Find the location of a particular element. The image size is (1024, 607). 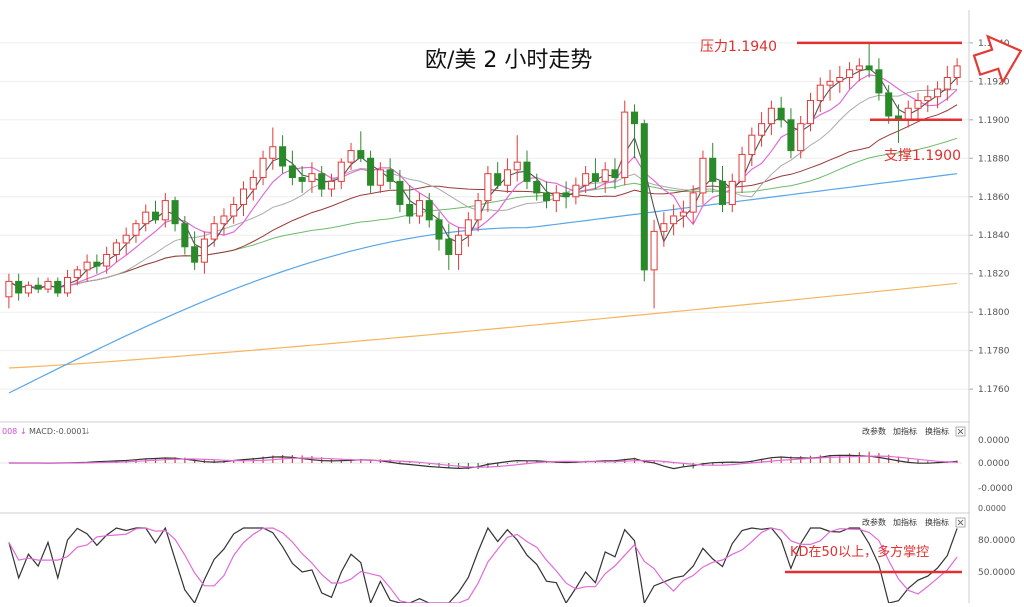

macd-buttons: 改参数 加指标 换指标 is located at coordinates (914, 431).